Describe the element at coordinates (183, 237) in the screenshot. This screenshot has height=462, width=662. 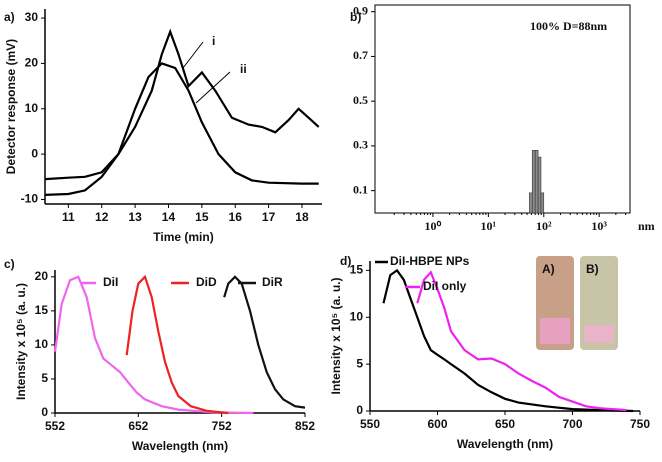
I see `x-axis-label: Time (min)` at that location.